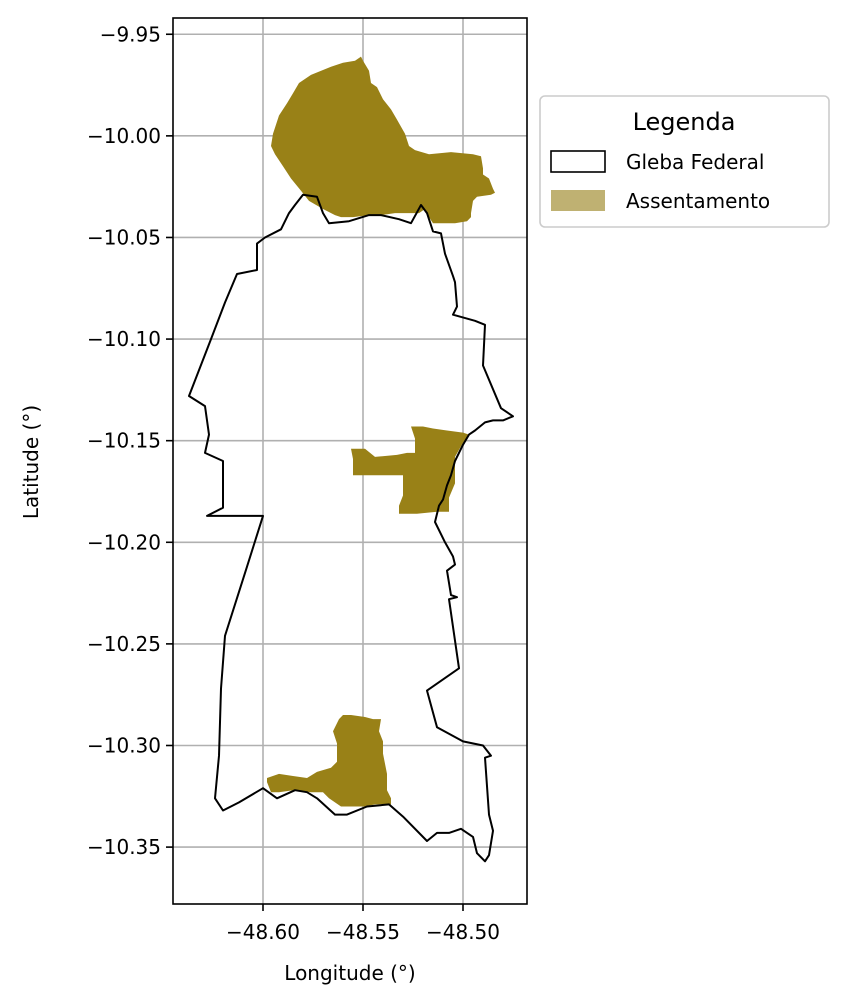 Image resolution: width=848 pixels, height=1006 pixels. Describe the element at coordinates (124, 542) in the screenshot. I see `y-tick-label: −10.20` at that location.